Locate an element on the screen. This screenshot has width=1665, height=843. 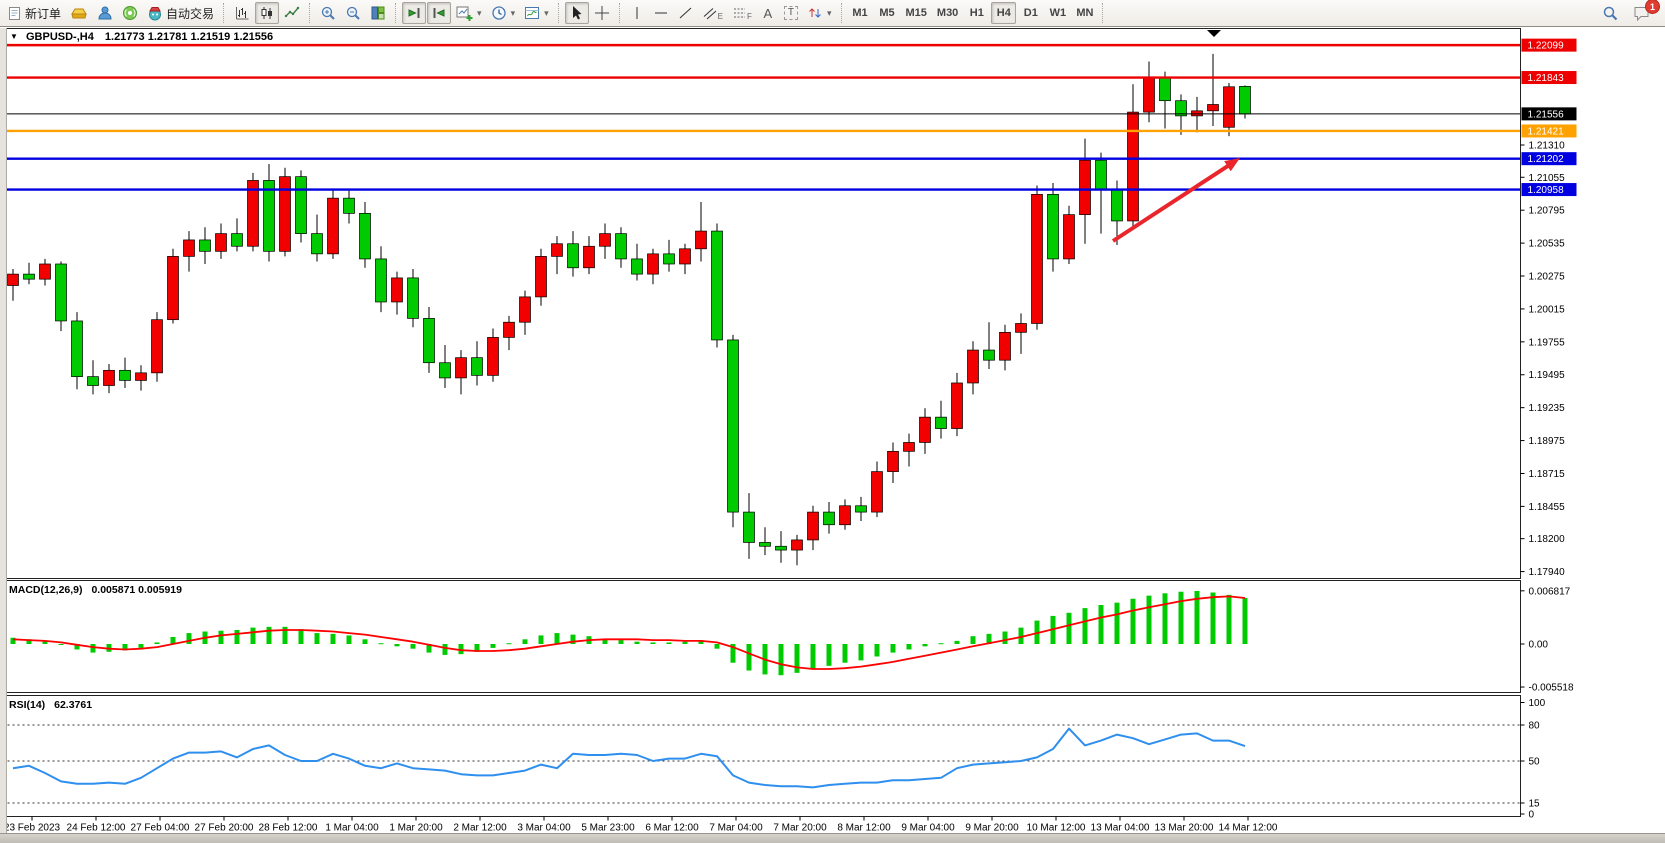
bar-chart-button is located at coordinates (242, 13).